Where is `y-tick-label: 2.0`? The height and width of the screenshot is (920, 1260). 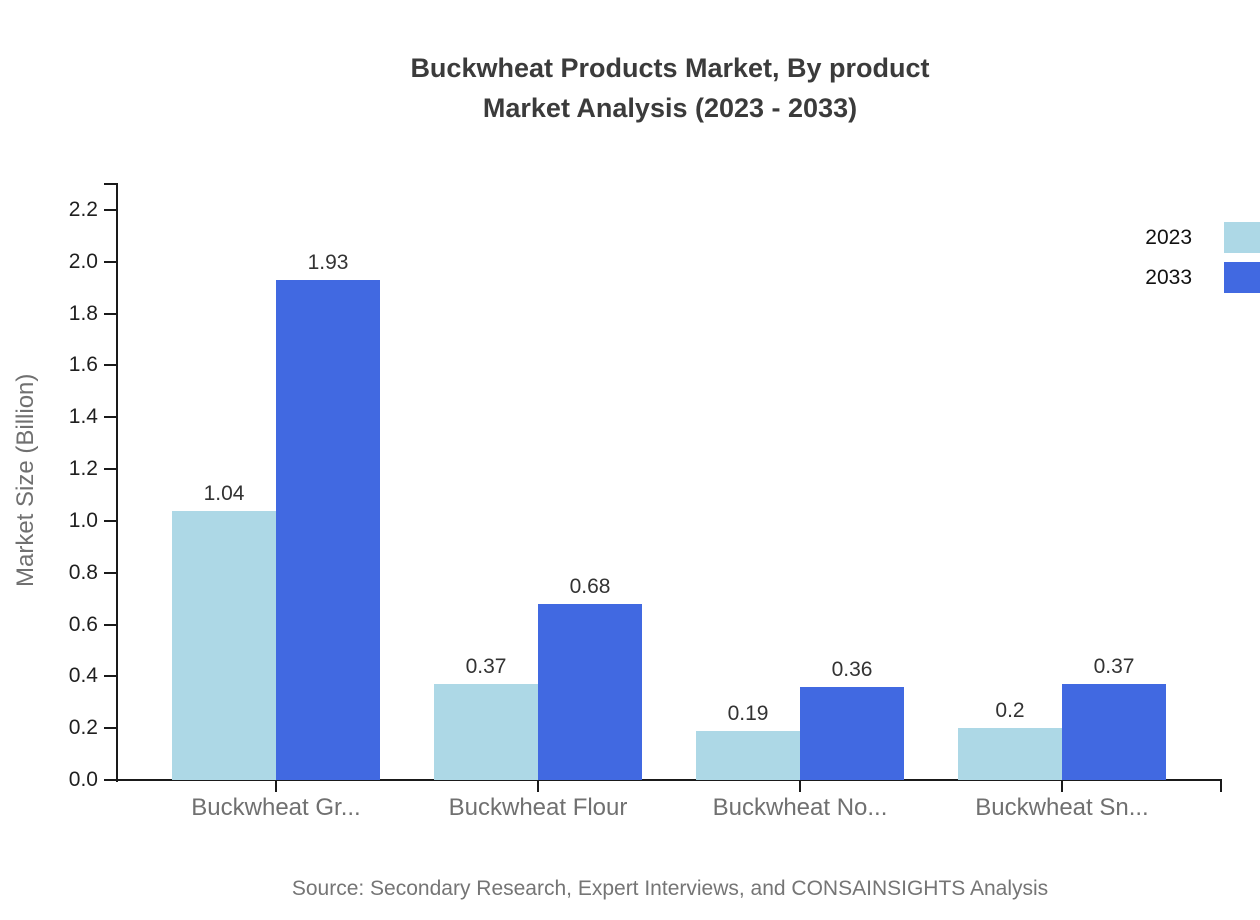
y-tick-label: 2.0 is located at coordinates (83, 261).